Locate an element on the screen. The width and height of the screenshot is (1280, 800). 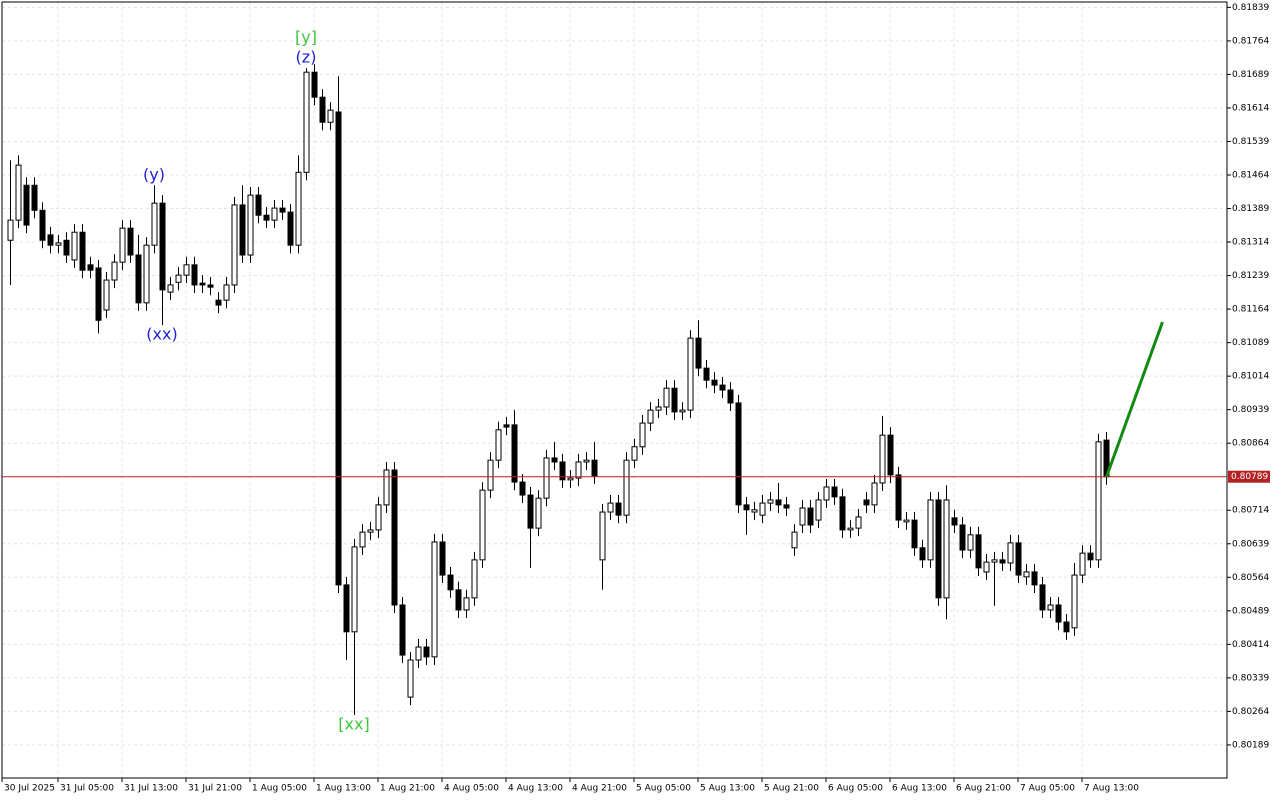
wave-label: [y] is located at coordinates (306, 37).